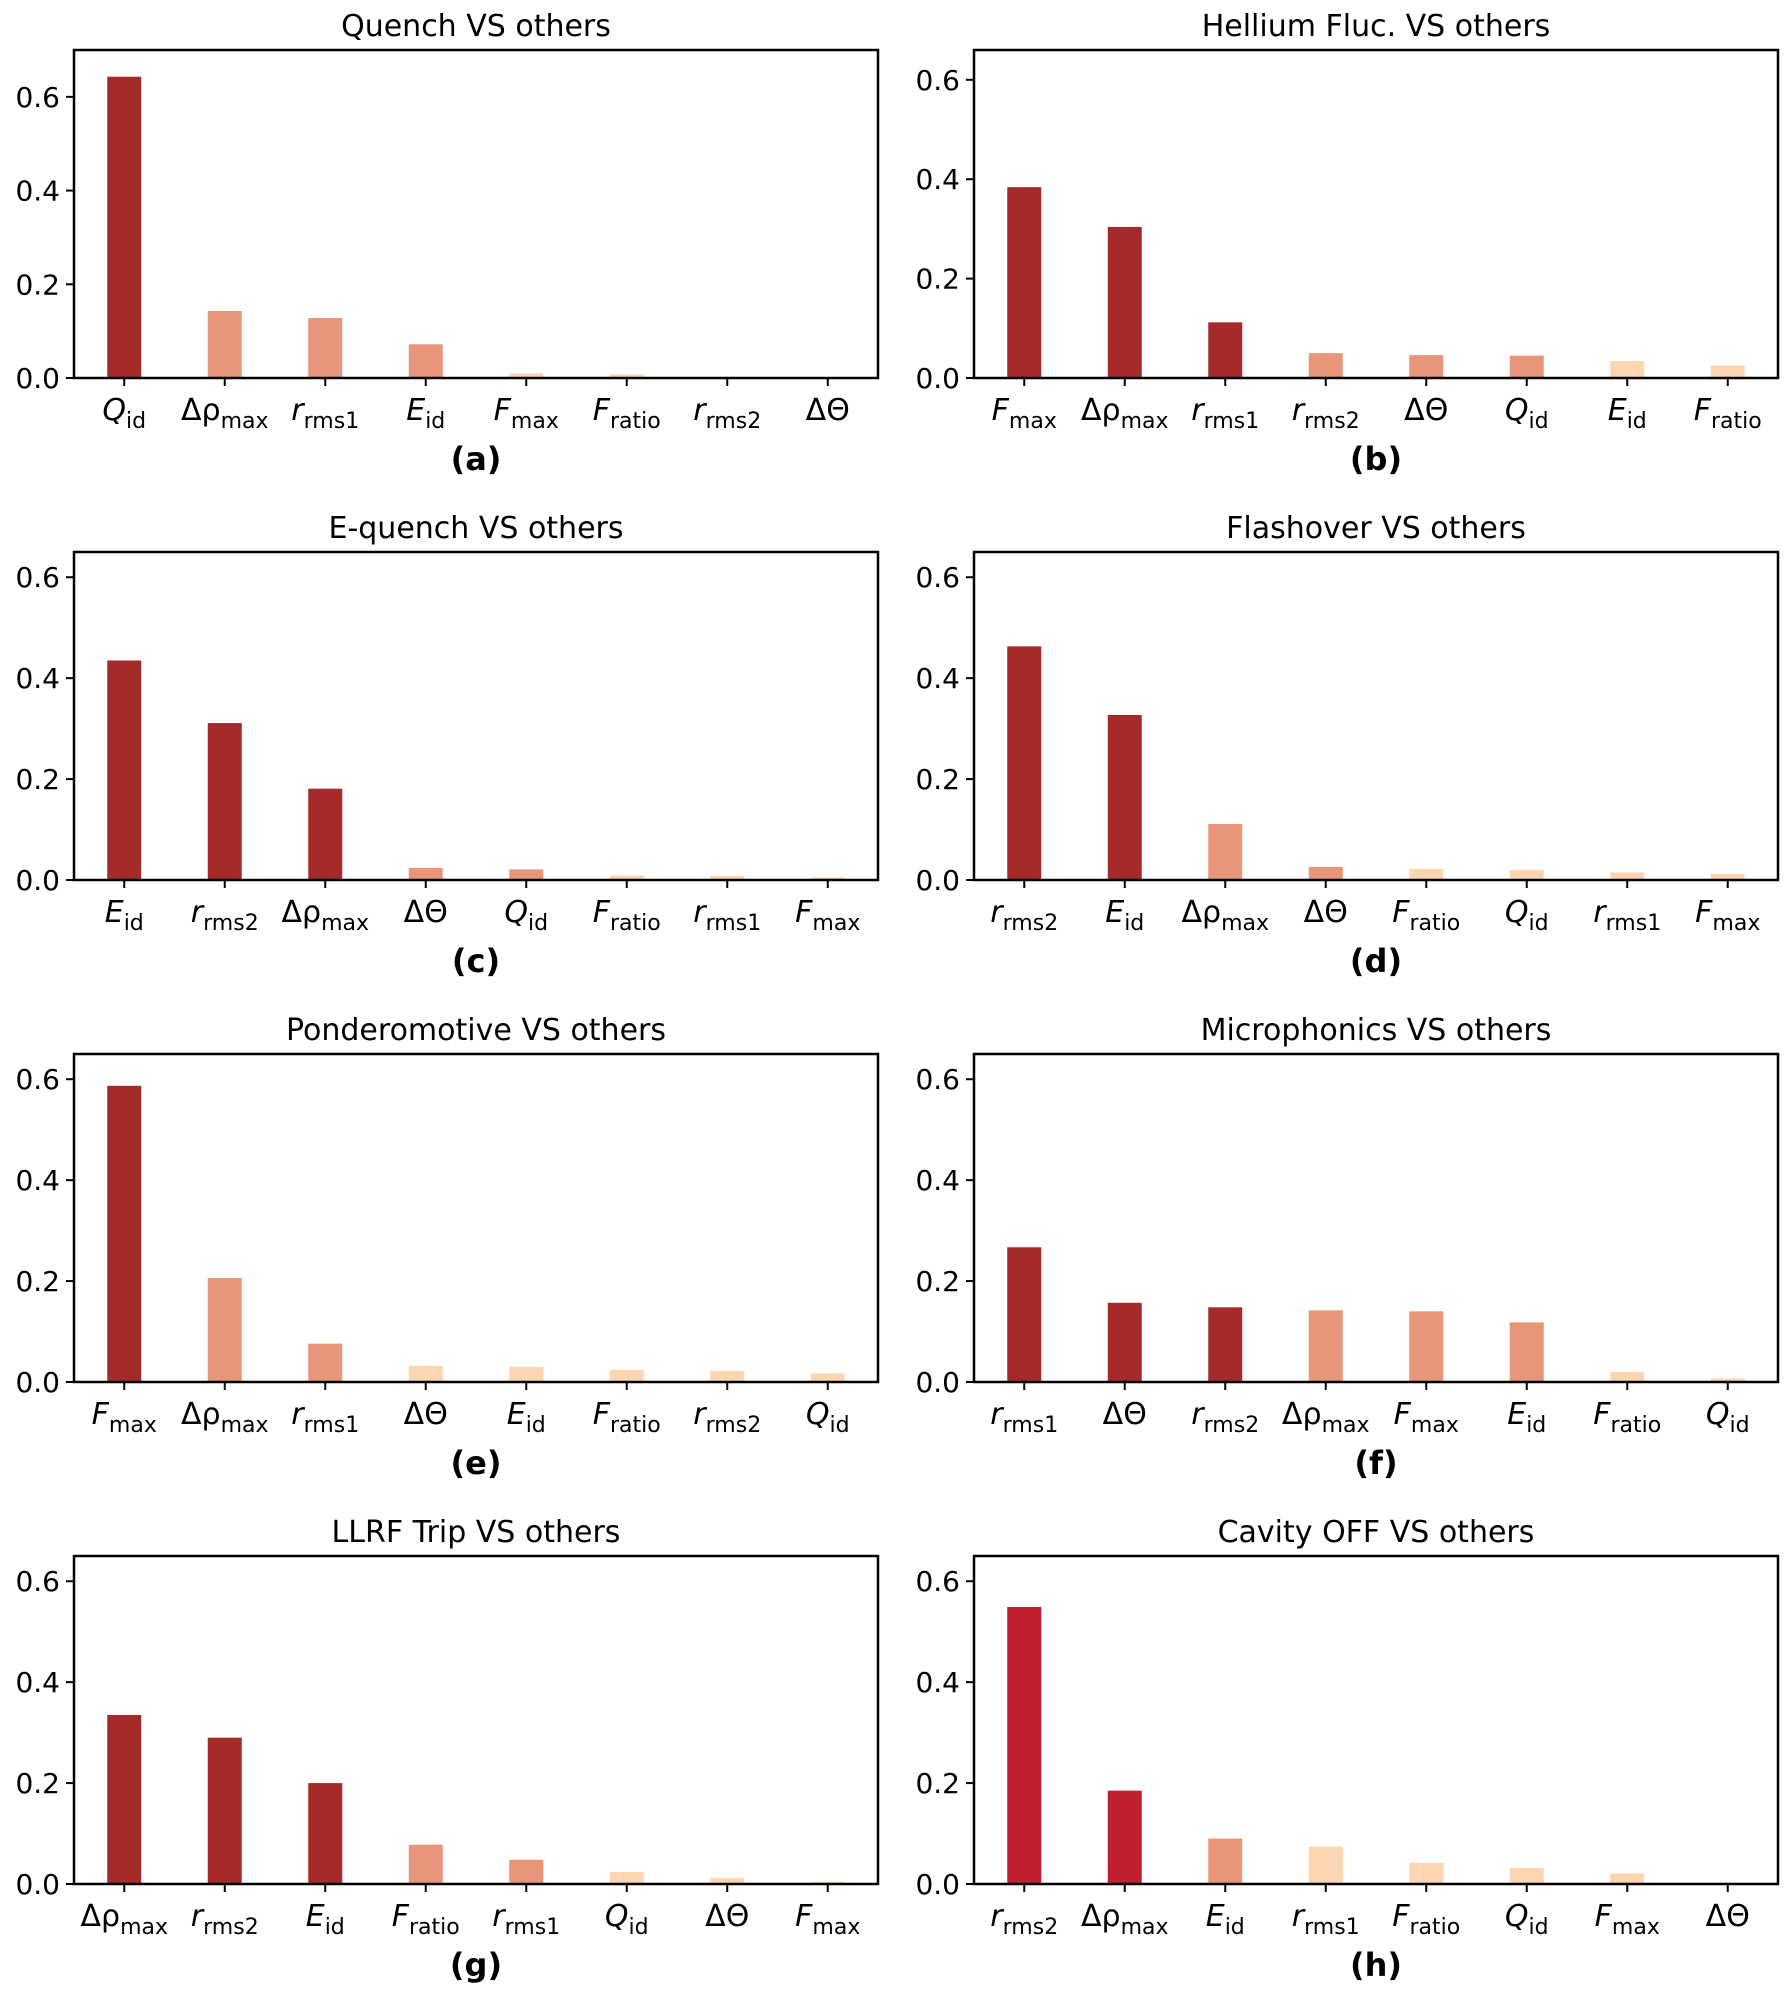 Image resolution: width=1790 pixels, height=1990 pixels. I want to click on chart-3-xtick-label: rrms1, so click(727, 915).